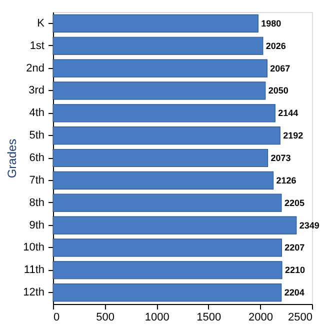 The height and width of the screenshot is (330, 330). What do you see at coordinates (36, 90) in the screenshot?
I see `y-tick-label: 3rd` at bounding box center [36, 90].